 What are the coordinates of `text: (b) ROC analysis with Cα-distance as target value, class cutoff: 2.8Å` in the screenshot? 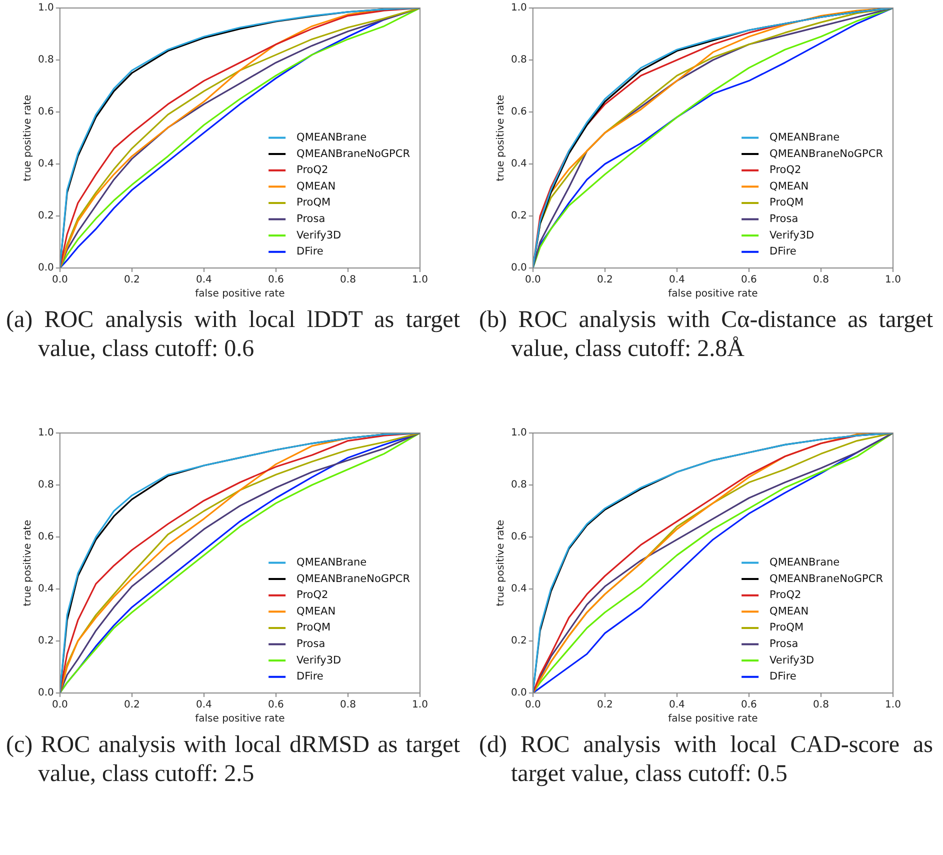 It's located at (706, 335).